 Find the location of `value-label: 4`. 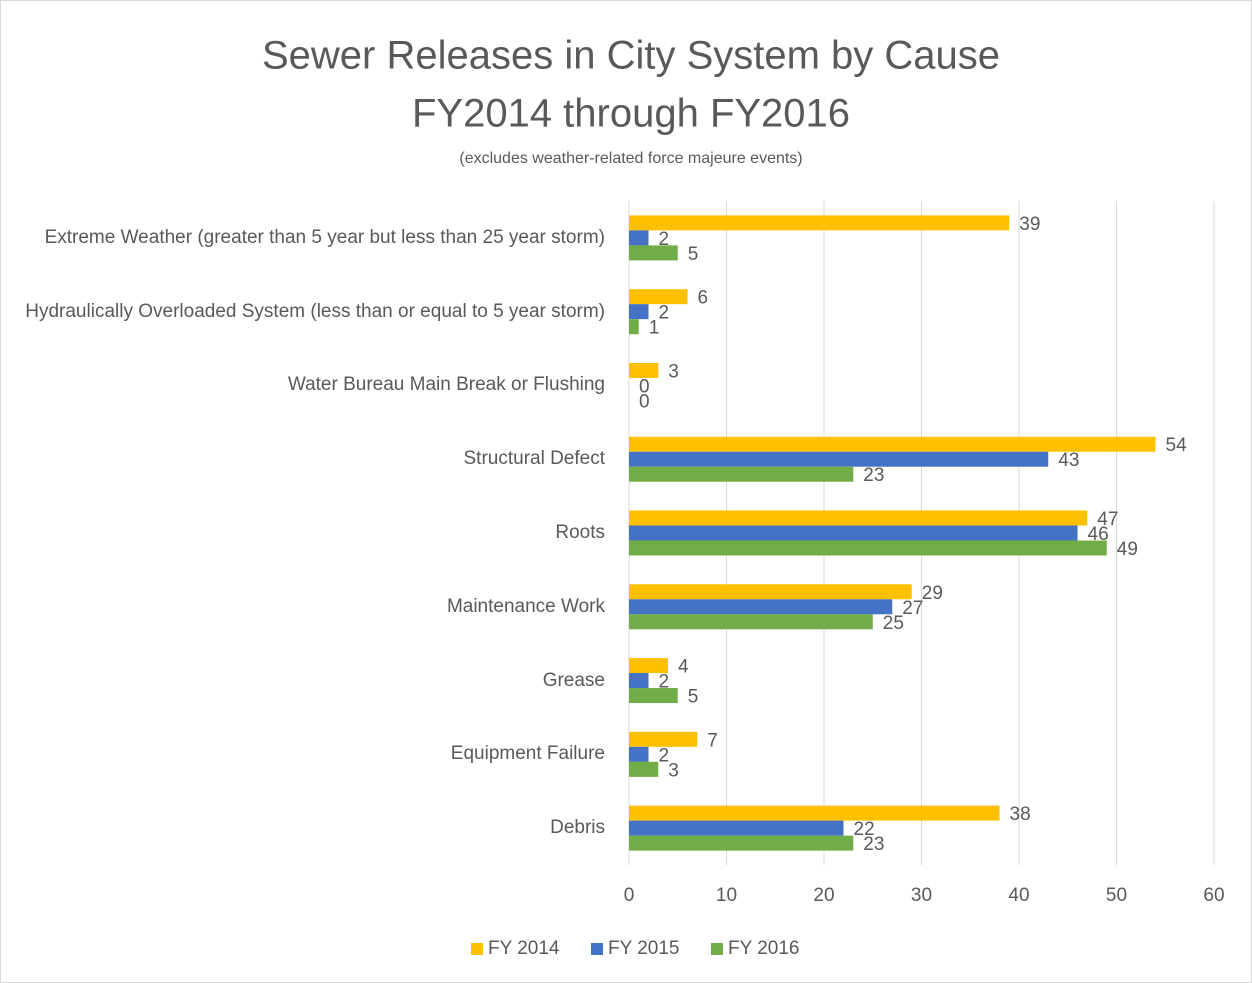

value-label: 4 is located at coordinates (683, 667).